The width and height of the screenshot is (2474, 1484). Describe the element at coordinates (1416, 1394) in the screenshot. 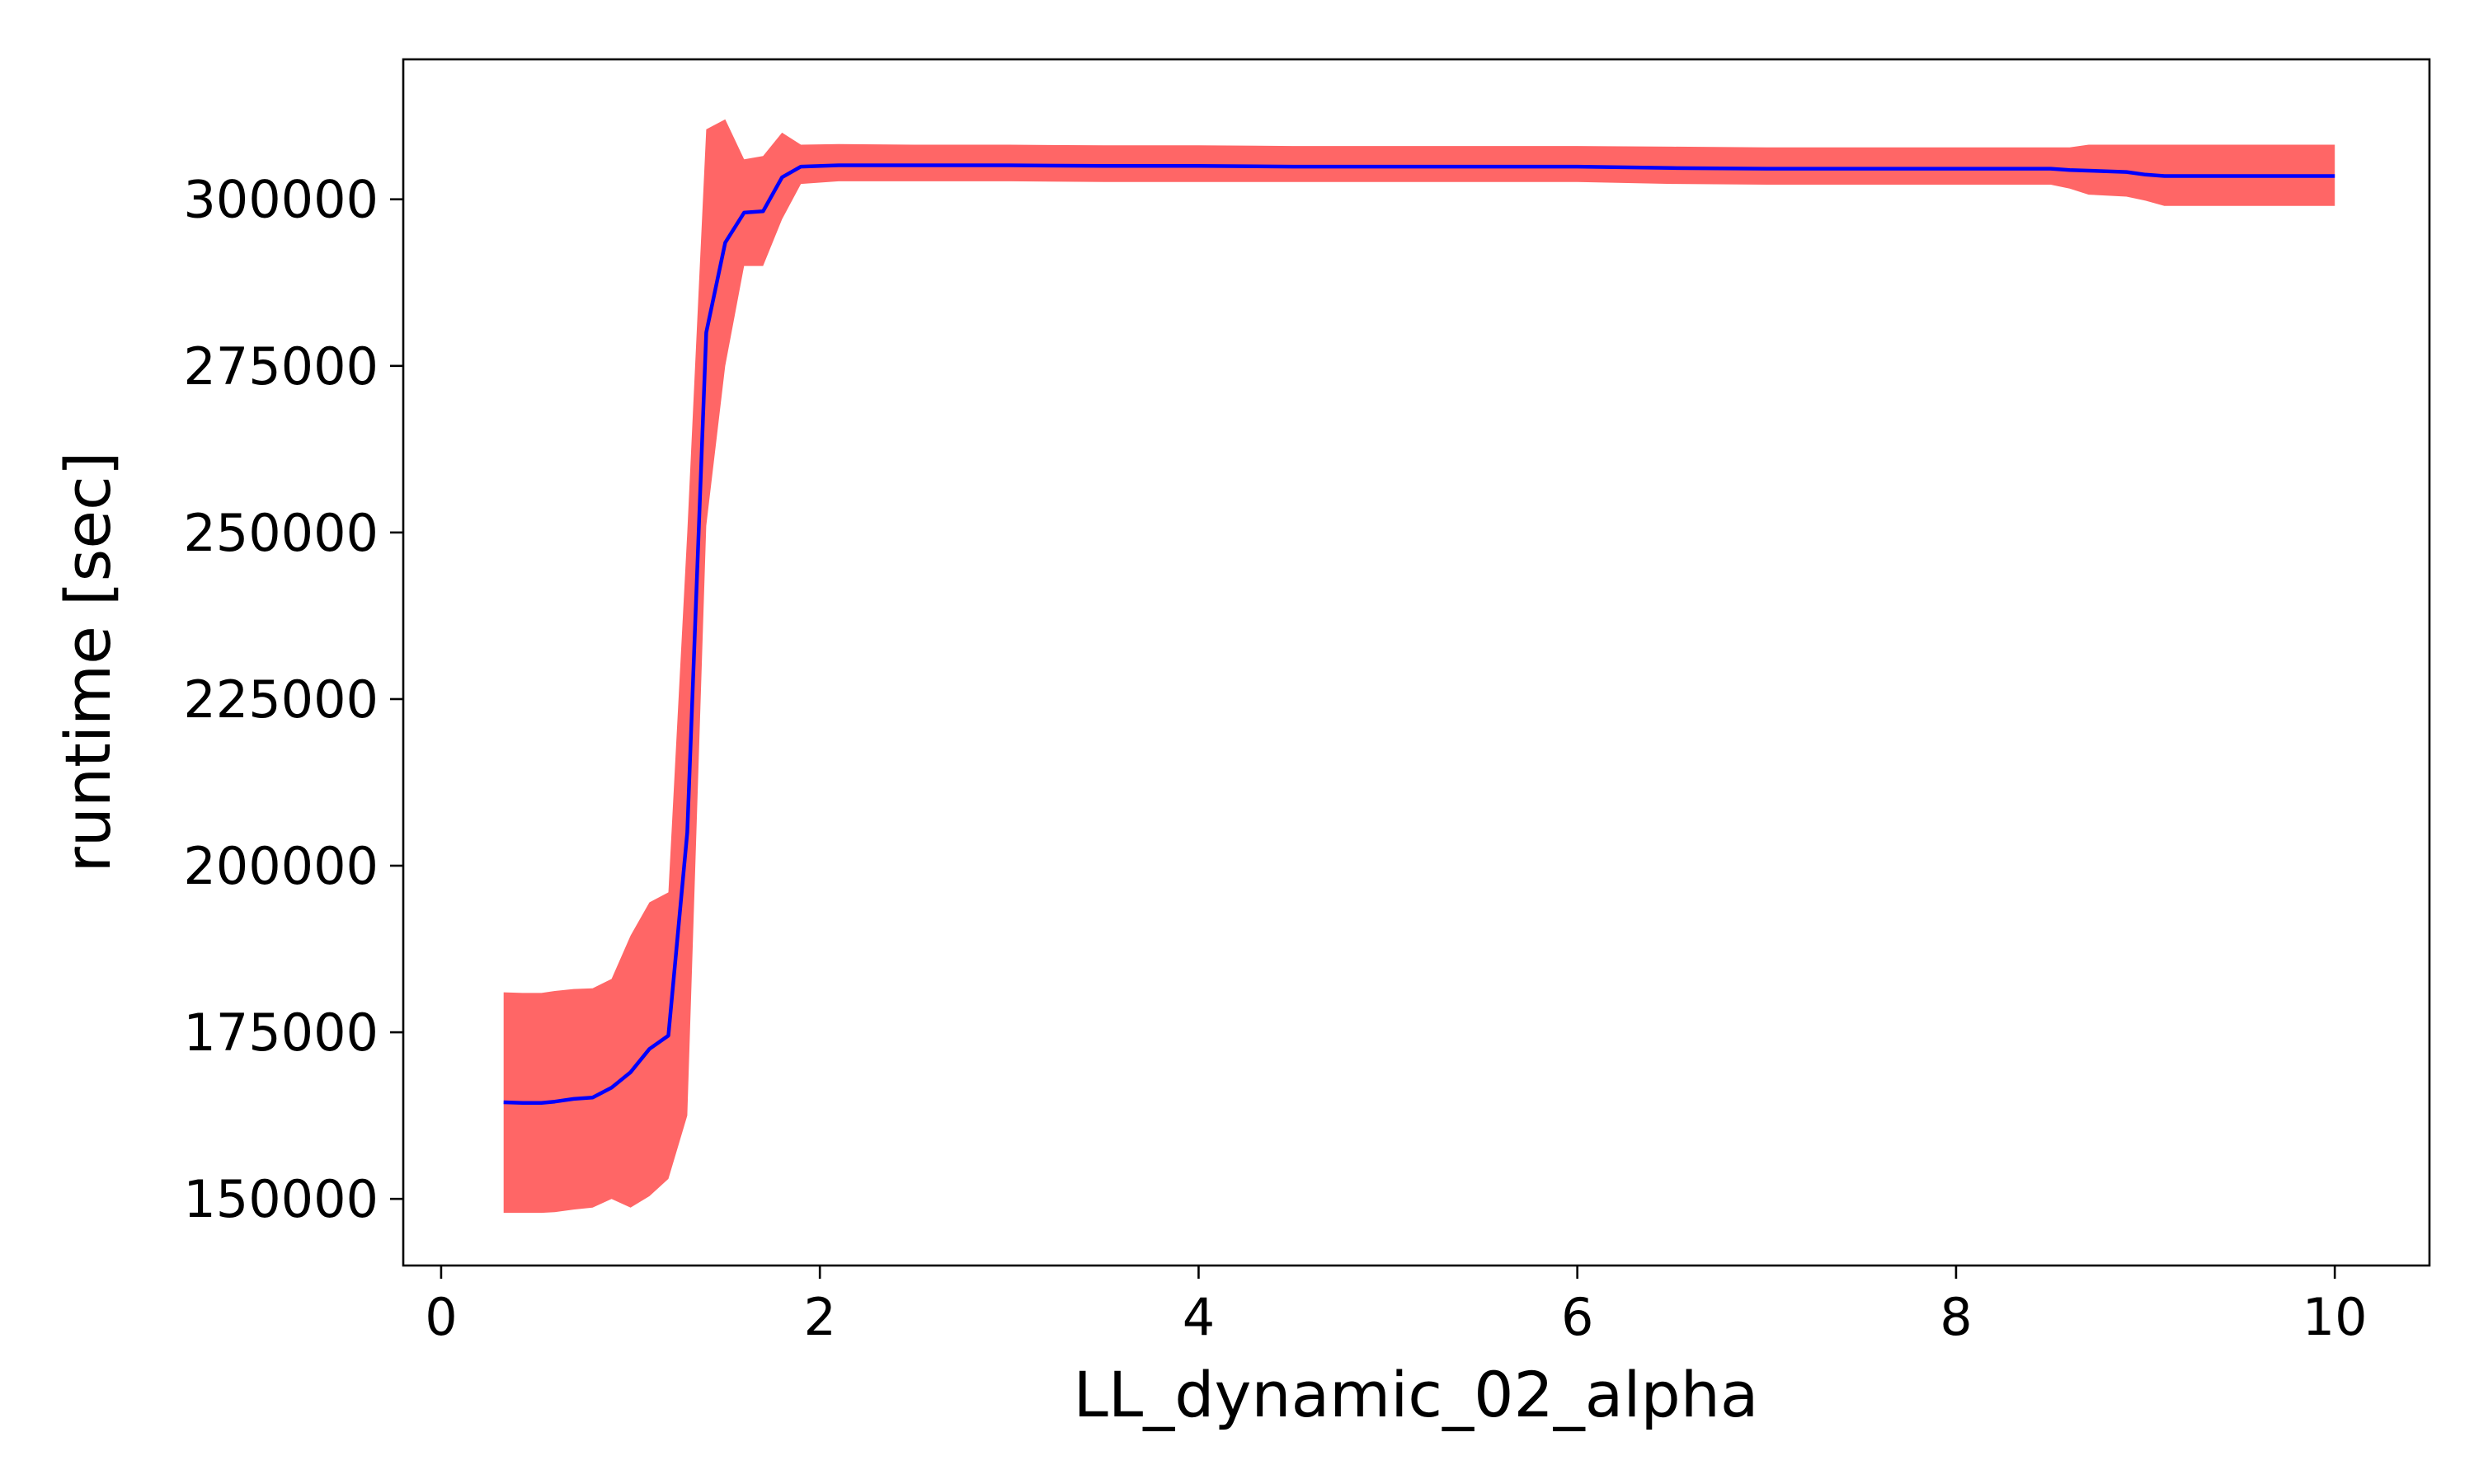

I see `x-axis-label: LL_dynamic_02_alpha` at that location.